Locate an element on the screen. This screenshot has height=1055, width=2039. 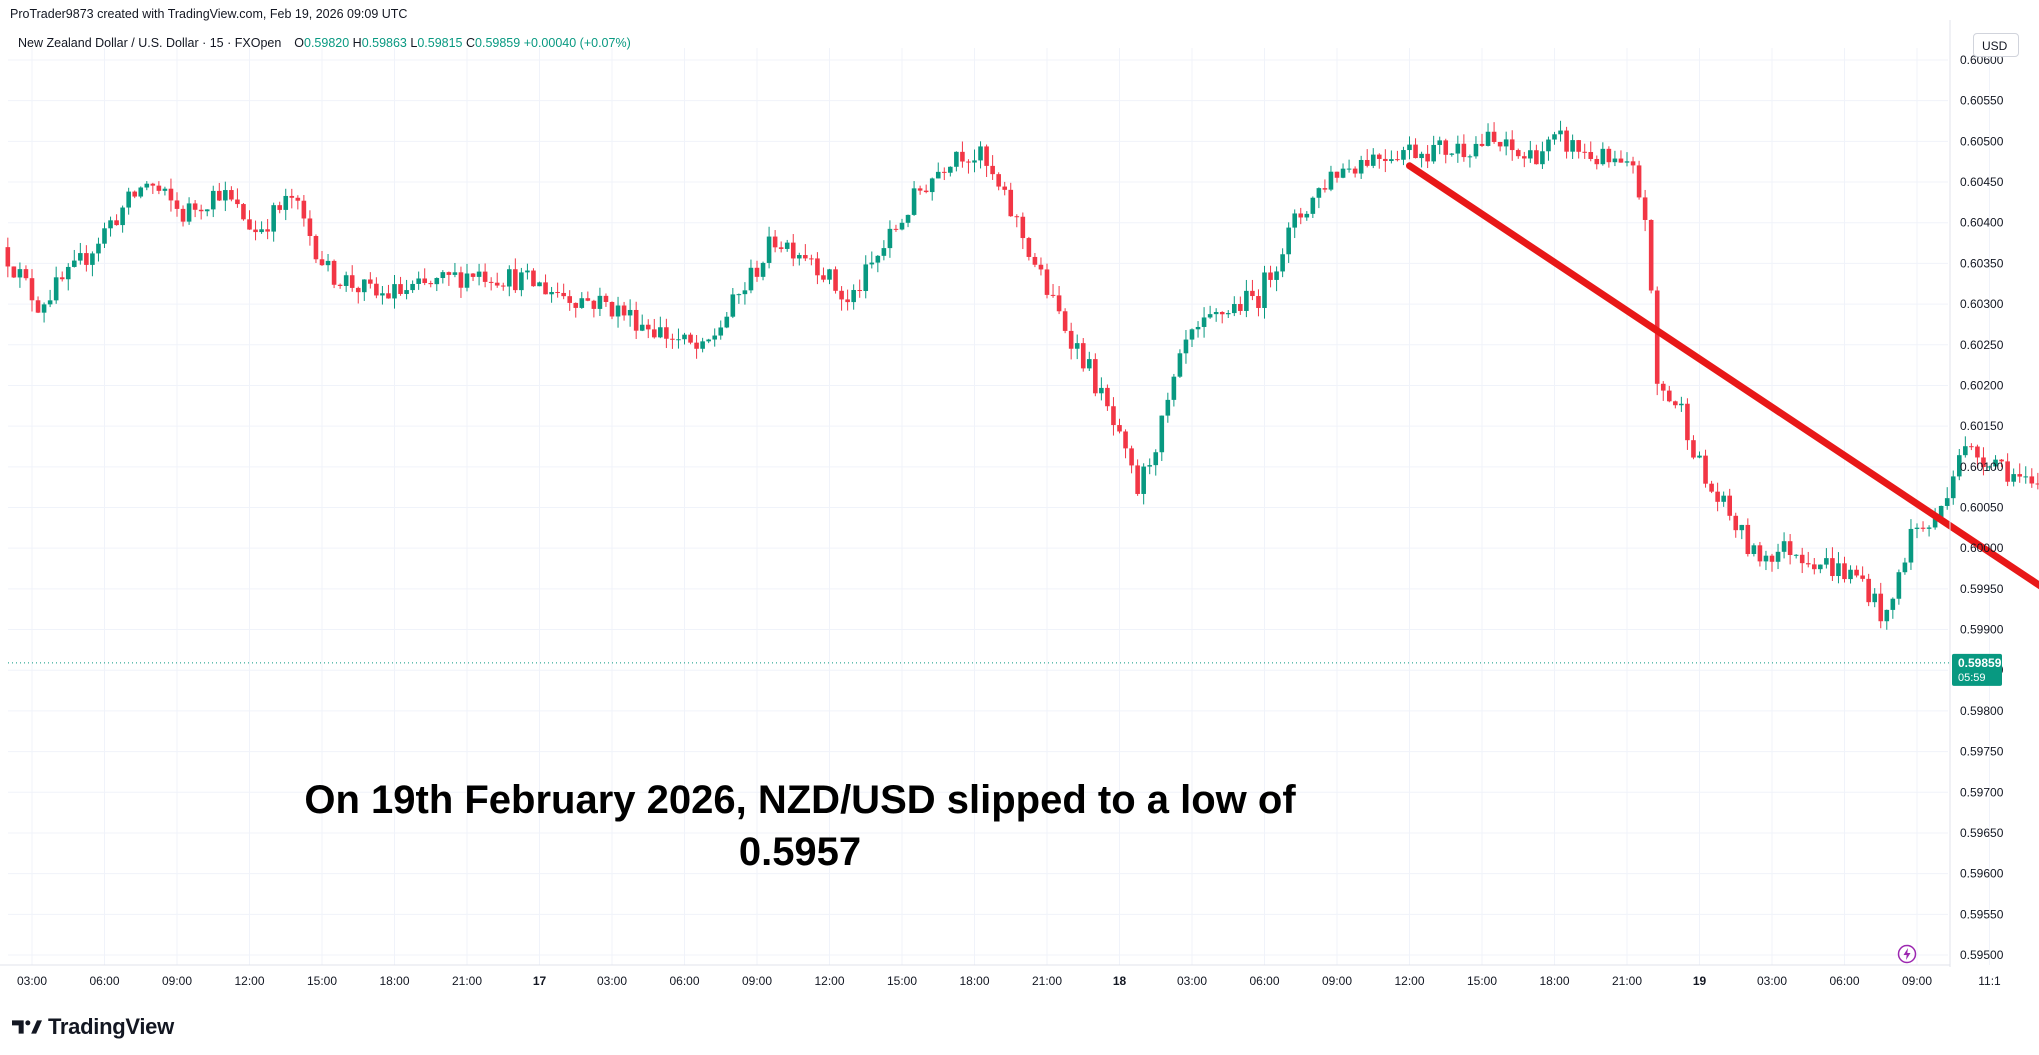
price-tick-label: 0.60250 is located at coordinates (1982, 345).